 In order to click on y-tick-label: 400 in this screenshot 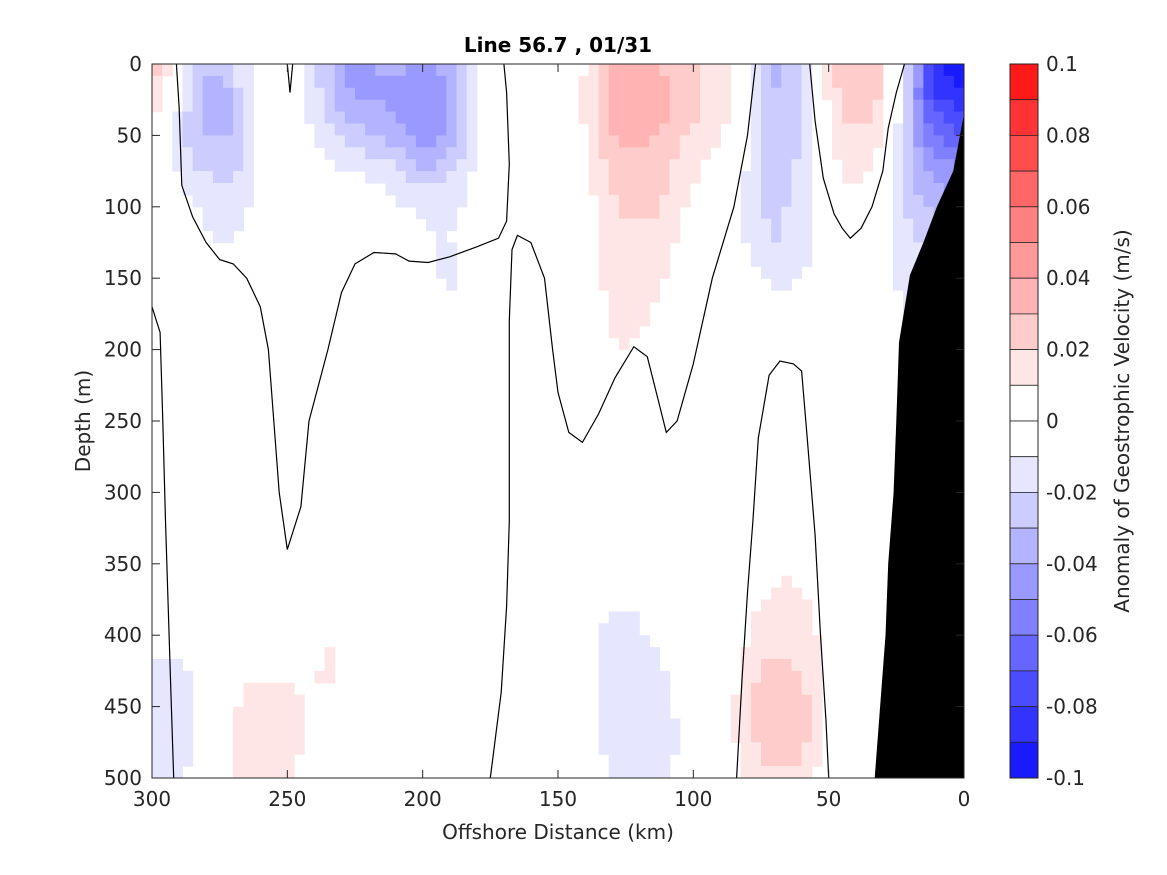, I will do `click(123, 635)`.